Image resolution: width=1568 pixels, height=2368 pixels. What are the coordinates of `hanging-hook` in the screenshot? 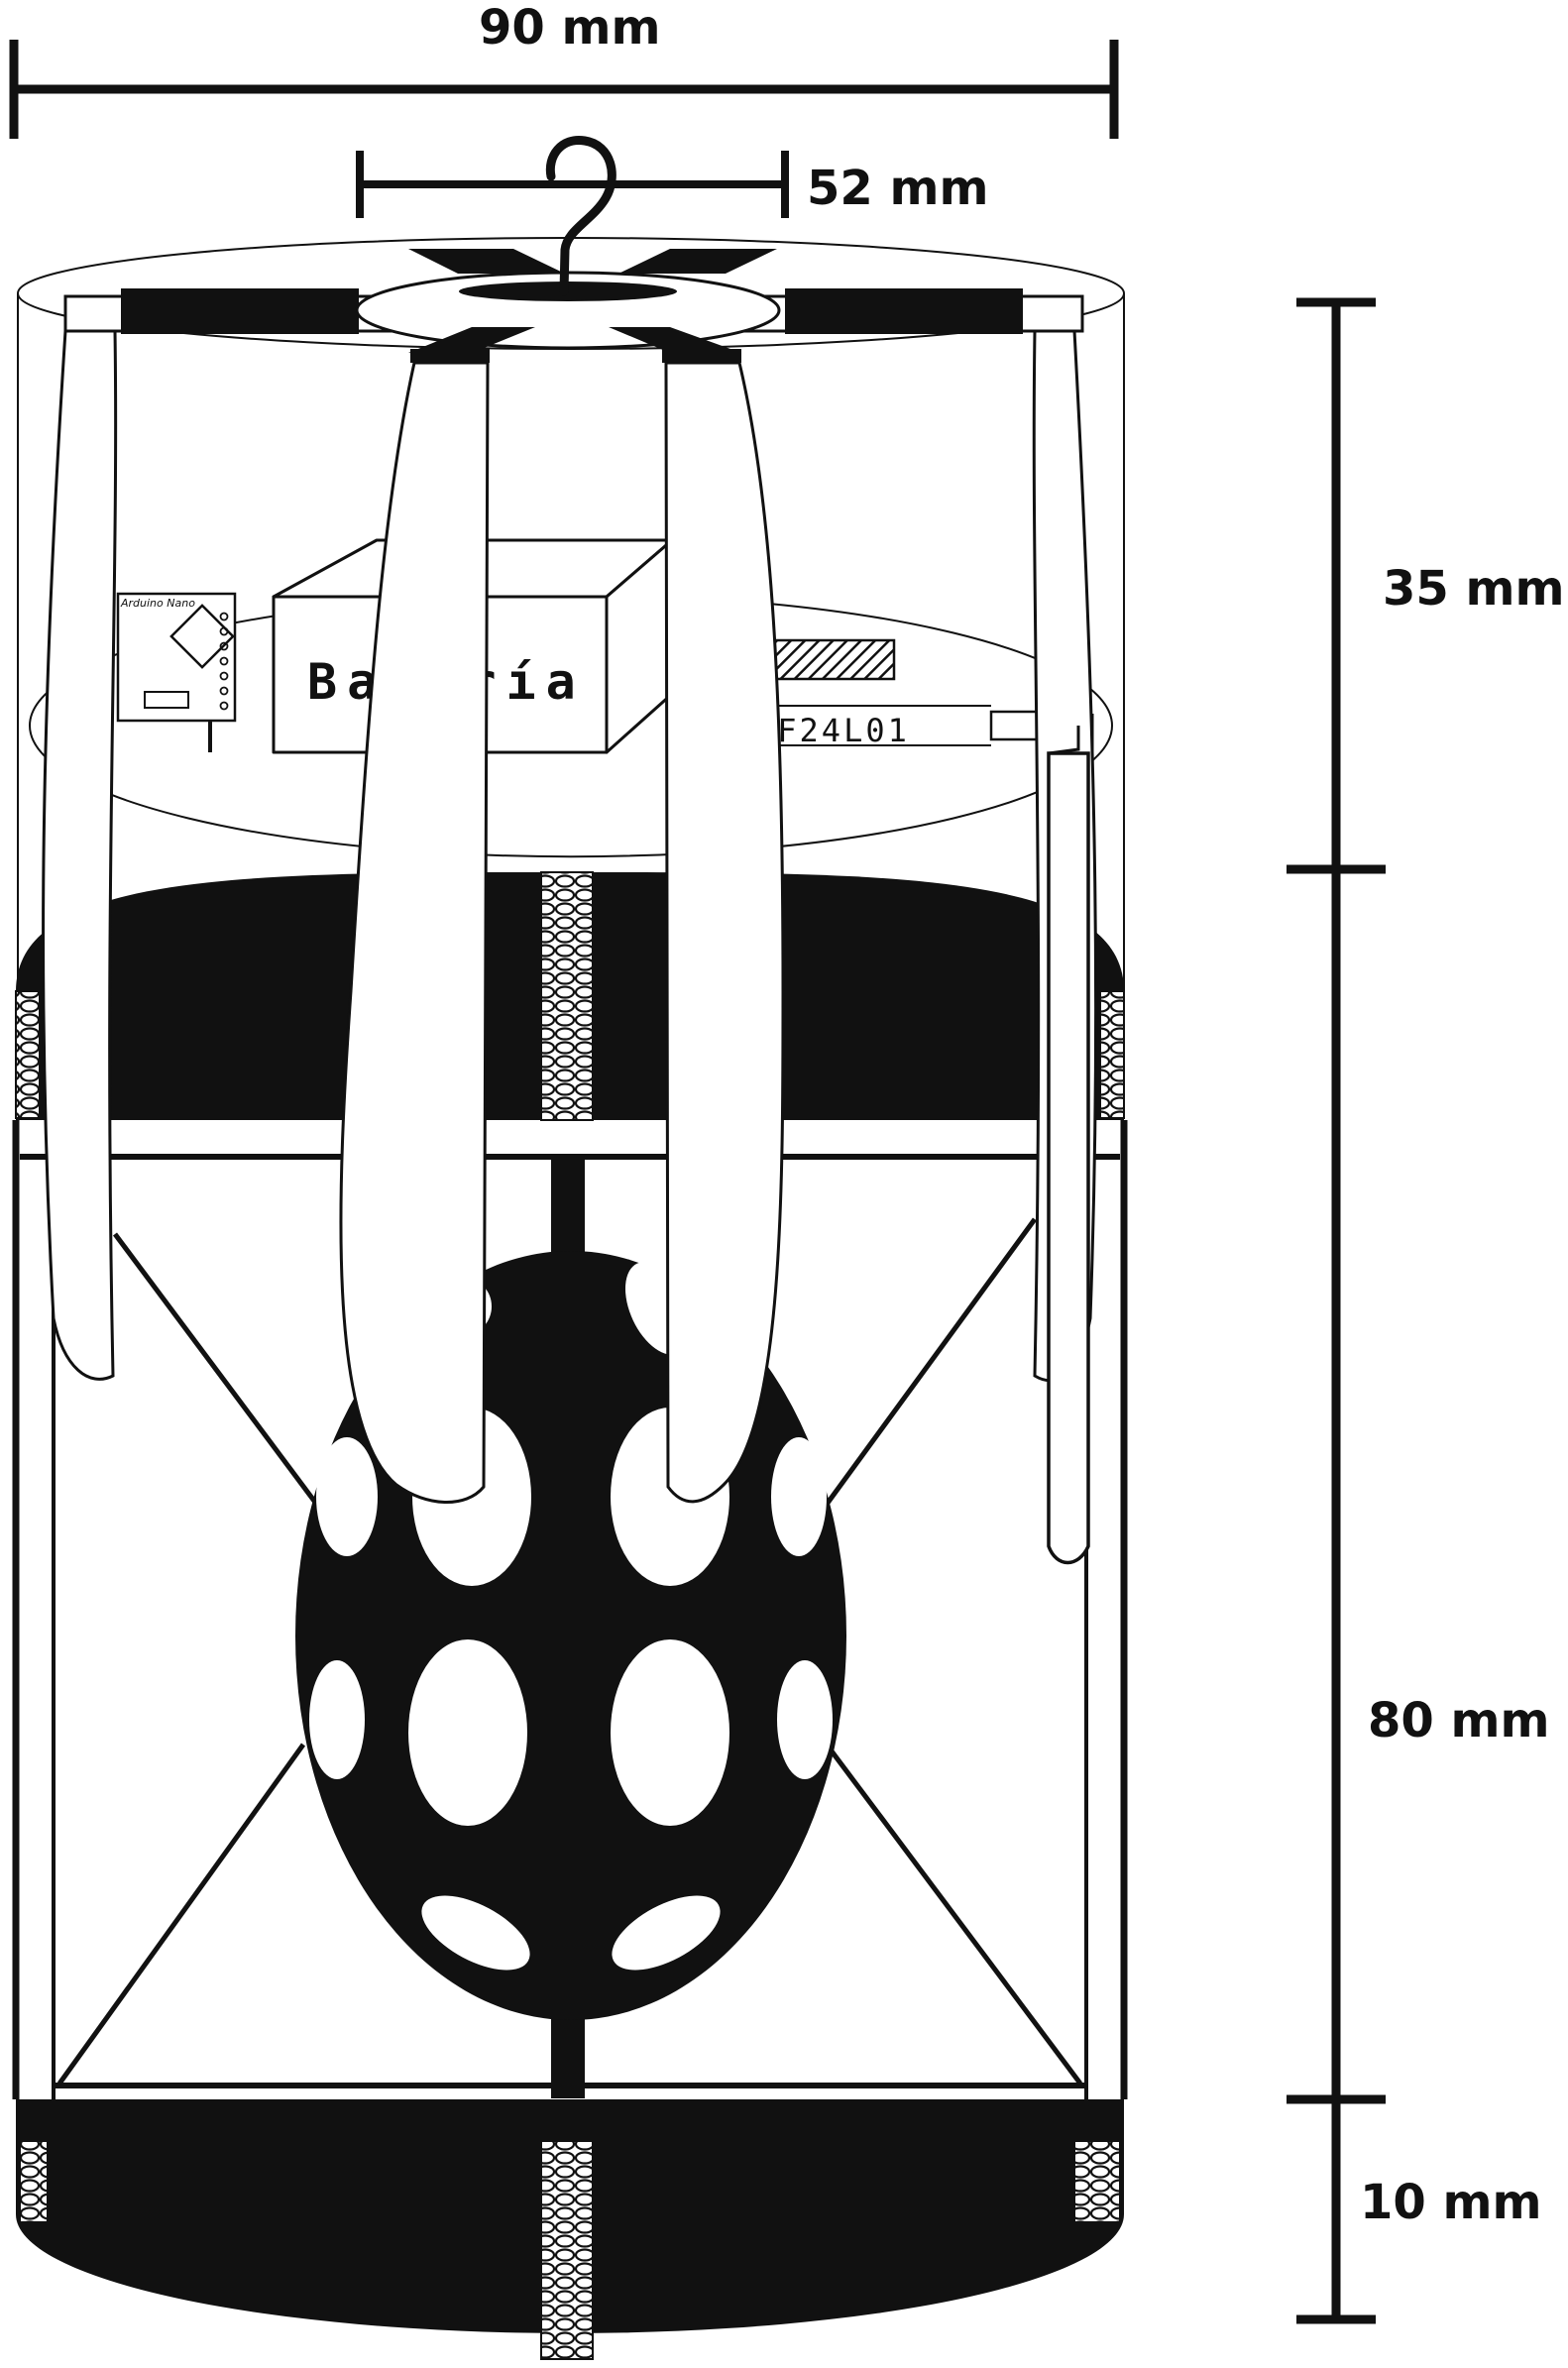 It's located at (580, 216).